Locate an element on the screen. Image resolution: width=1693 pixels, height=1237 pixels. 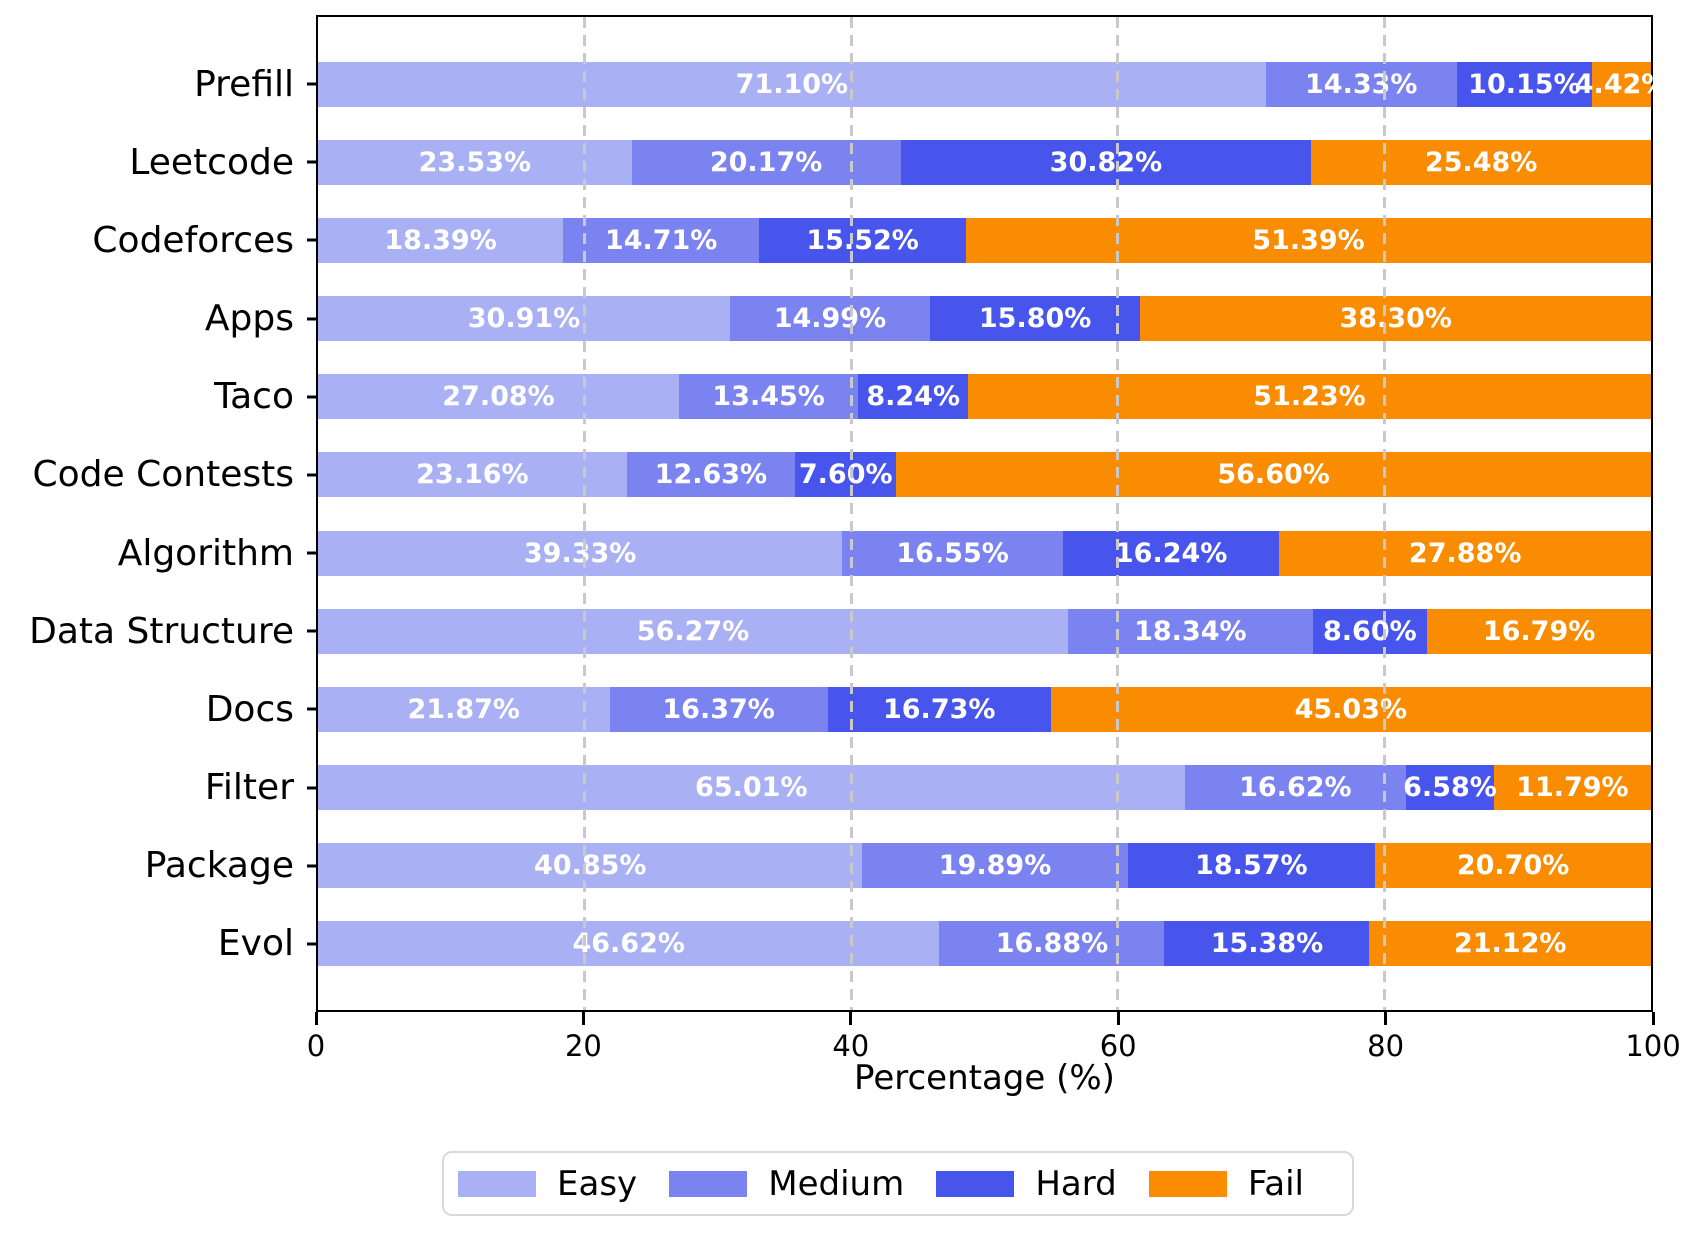
bar-segment-label: 14.99% is located at coordinates (830, 319).